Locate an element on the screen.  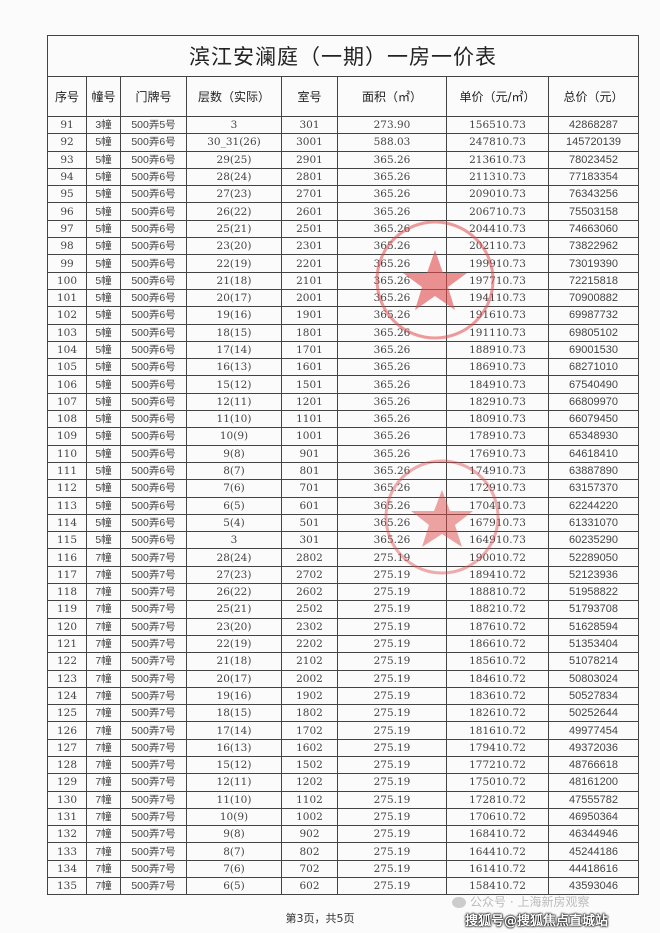
room-cell: 2802 is located at coordinates (309, 557).